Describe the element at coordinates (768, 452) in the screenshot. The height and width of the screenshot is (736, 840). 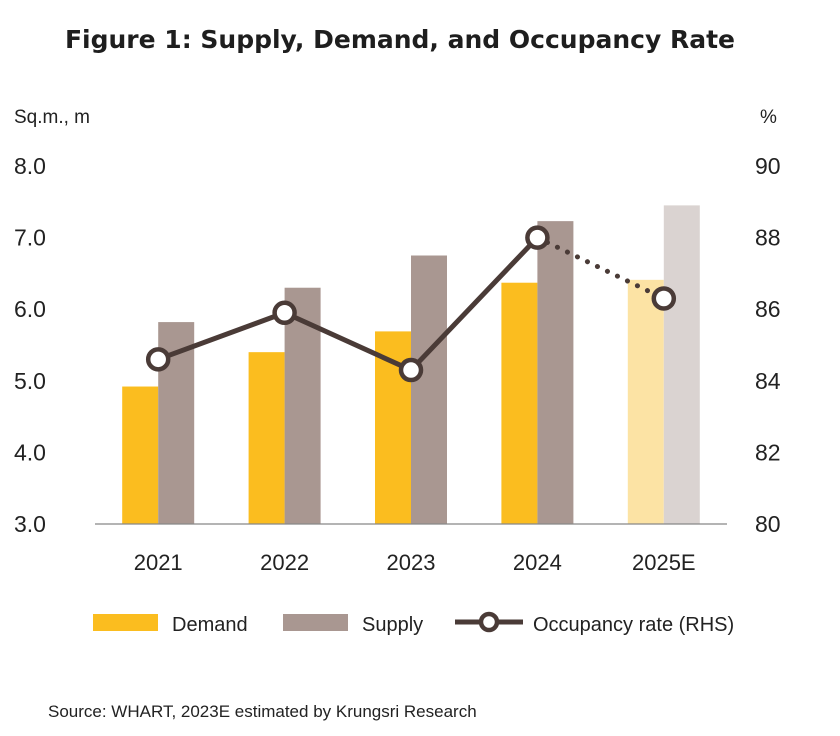
I see `right-tick-label: 82` at that location.